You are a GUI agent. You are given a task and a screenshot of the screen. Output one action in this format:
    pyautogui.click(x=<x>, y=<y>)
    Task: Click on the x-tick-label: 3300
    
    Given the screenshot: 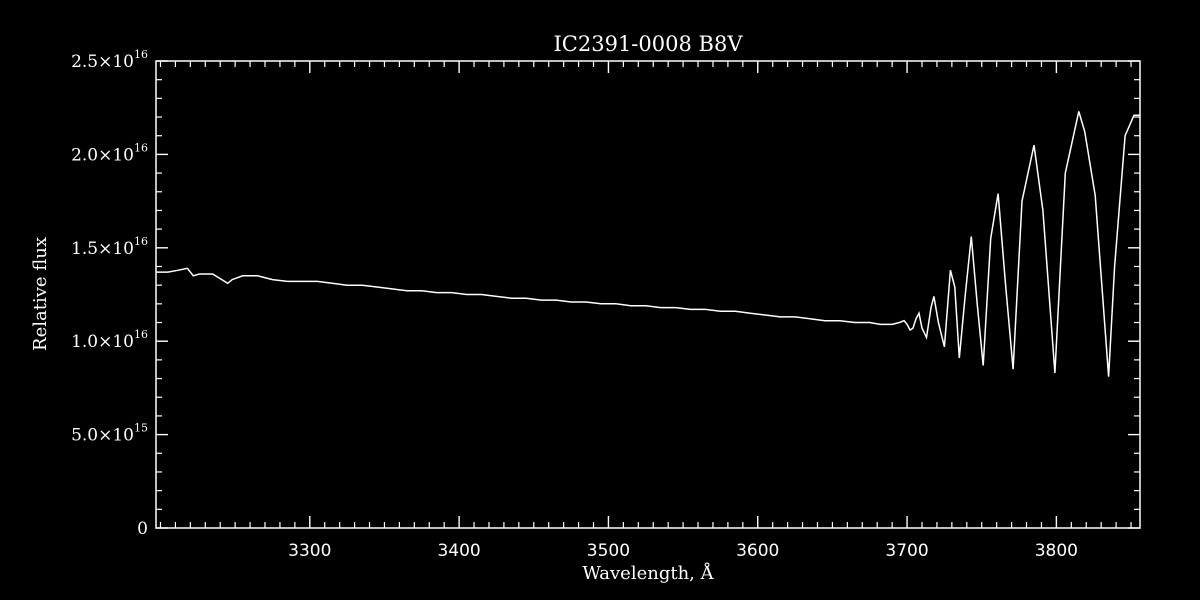 What is the action you would take?
    pyautogui.click(x=309, y=551)
    